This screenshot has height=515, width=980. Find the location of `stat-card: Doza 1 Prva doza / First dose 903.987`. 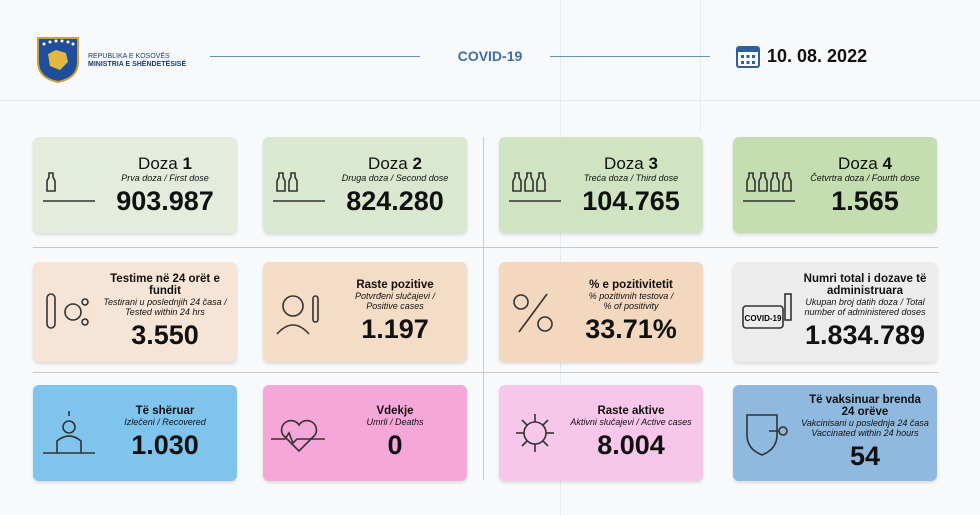

stat-card: Doza 1 Prva doza / First dose 903.987 is located at coordinates (135, 185).